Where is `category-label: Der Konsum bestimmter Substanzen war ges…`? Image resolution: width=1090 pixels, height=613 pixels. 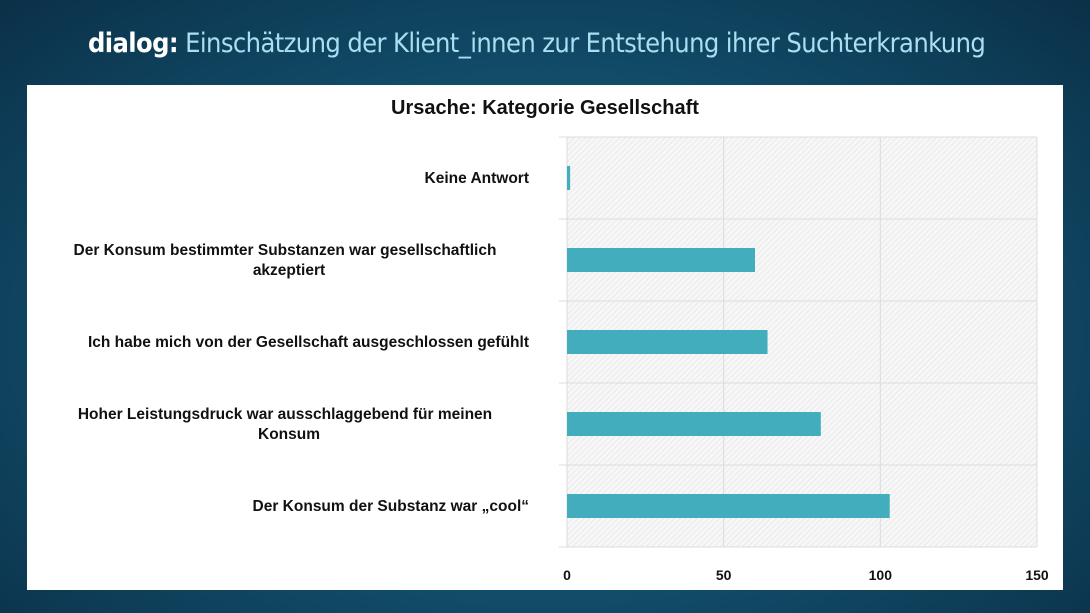 category-label: Der Konsum bestimmter Substanzen war ges… is located at coordinates (285, 250).